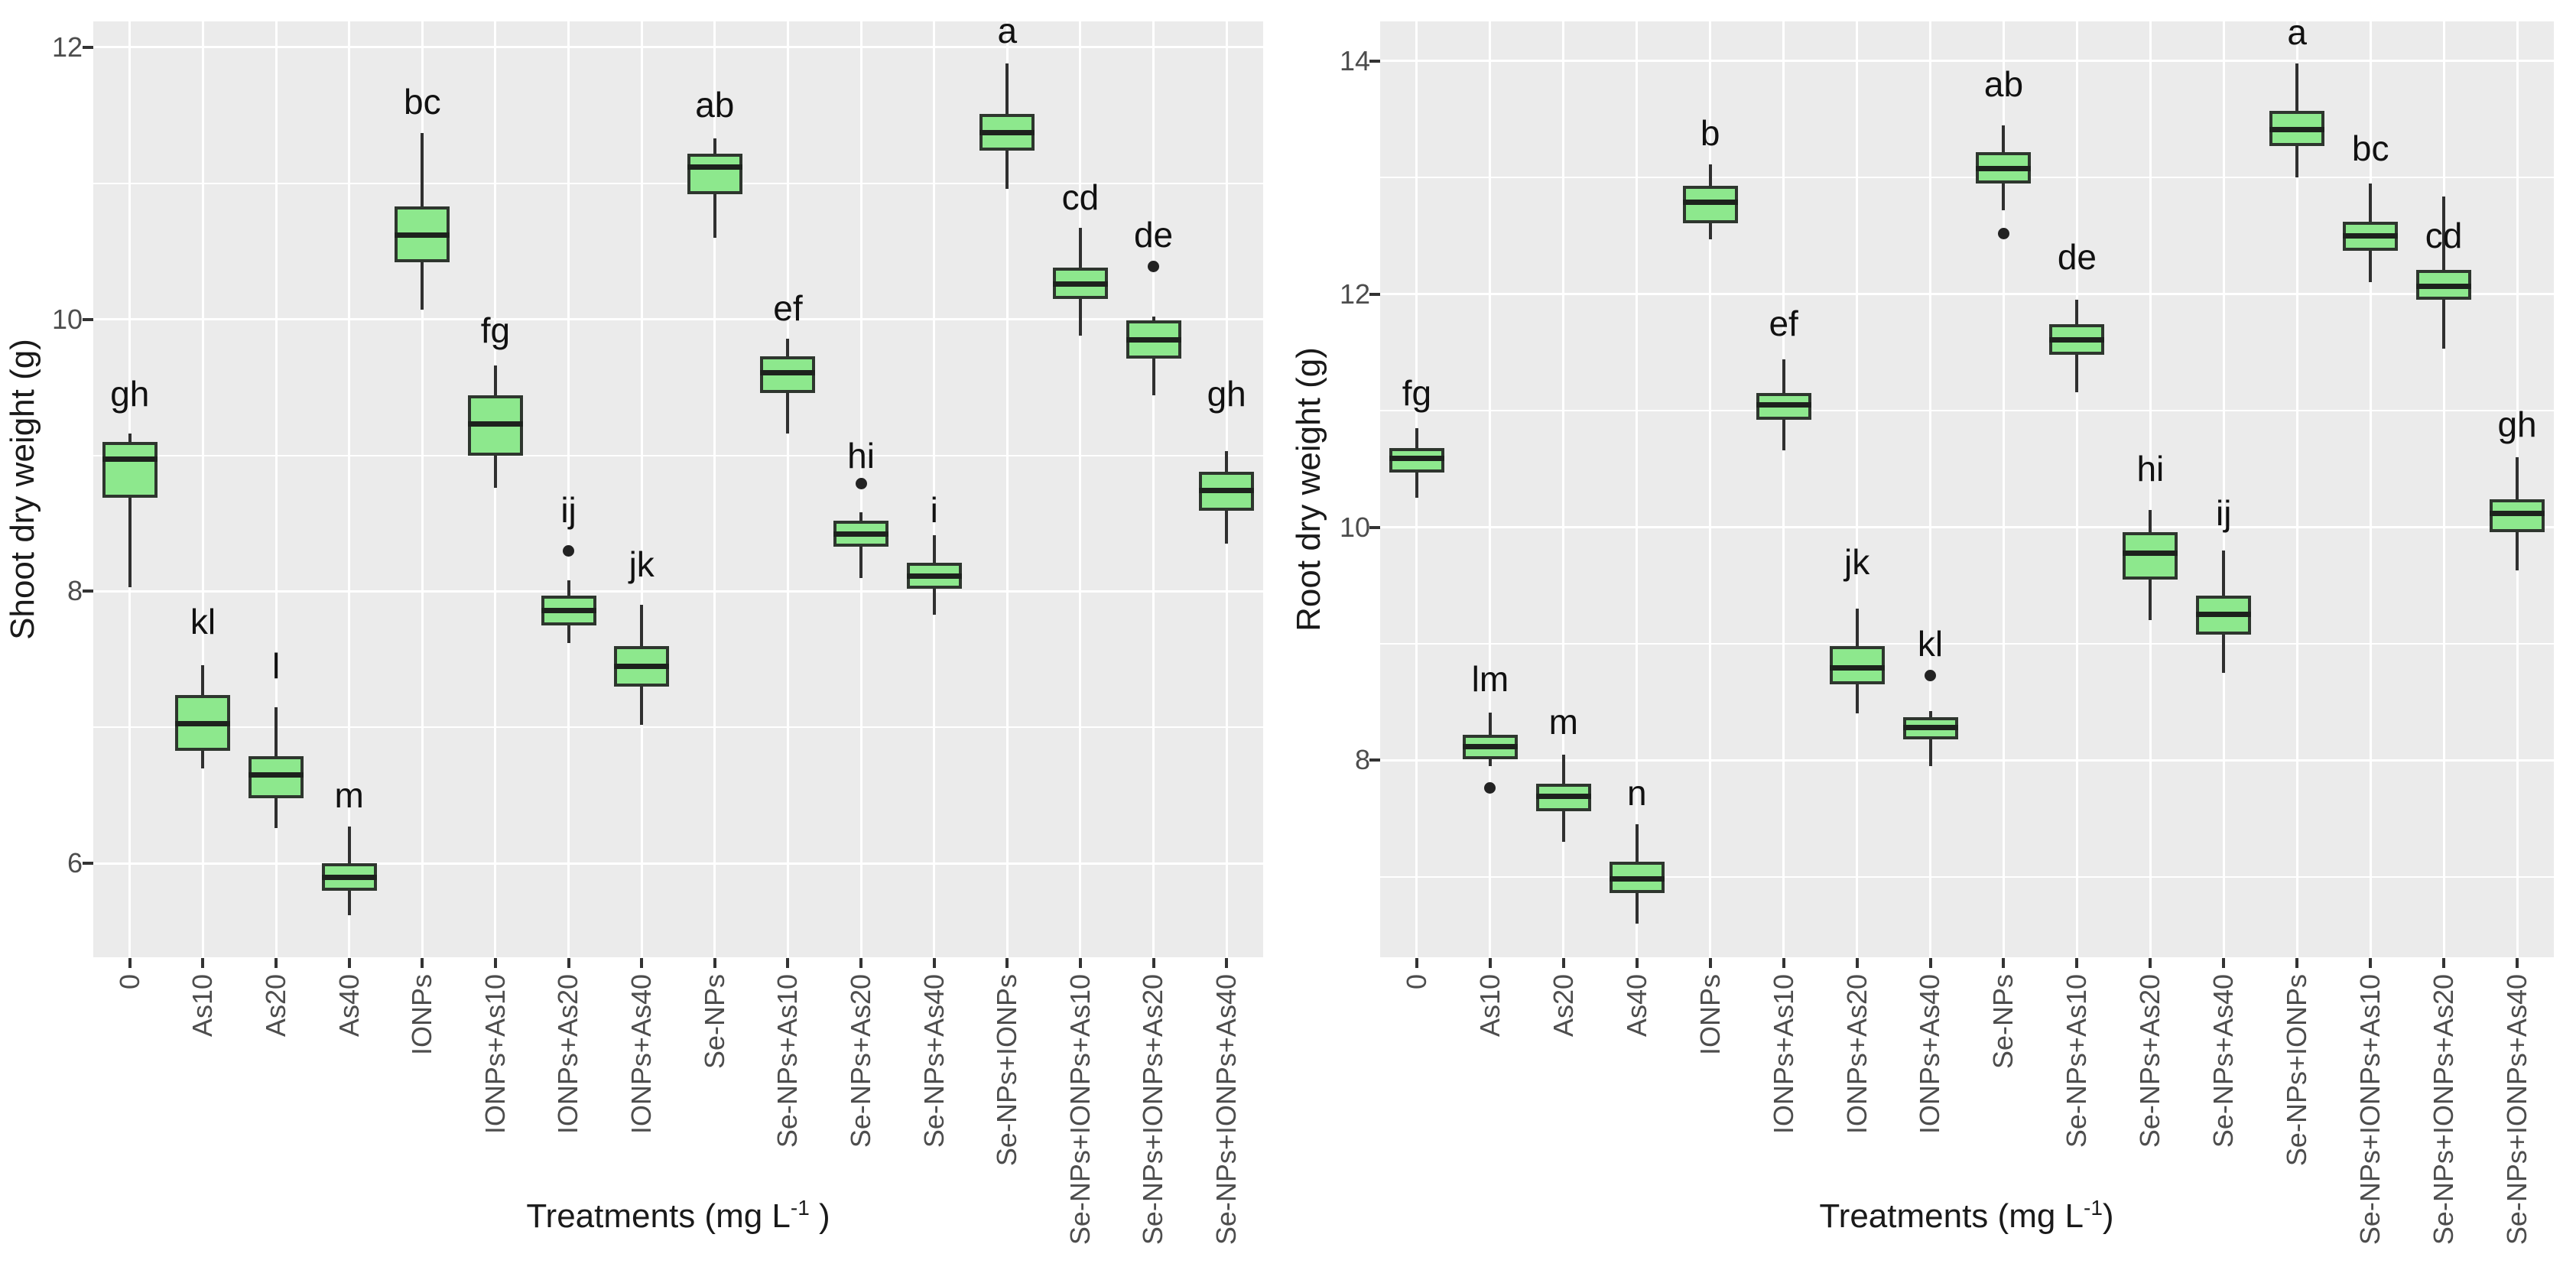  Describe the element at coordinates (496, 330) in the screenshot. I see `significance-letter: fg` at that location.